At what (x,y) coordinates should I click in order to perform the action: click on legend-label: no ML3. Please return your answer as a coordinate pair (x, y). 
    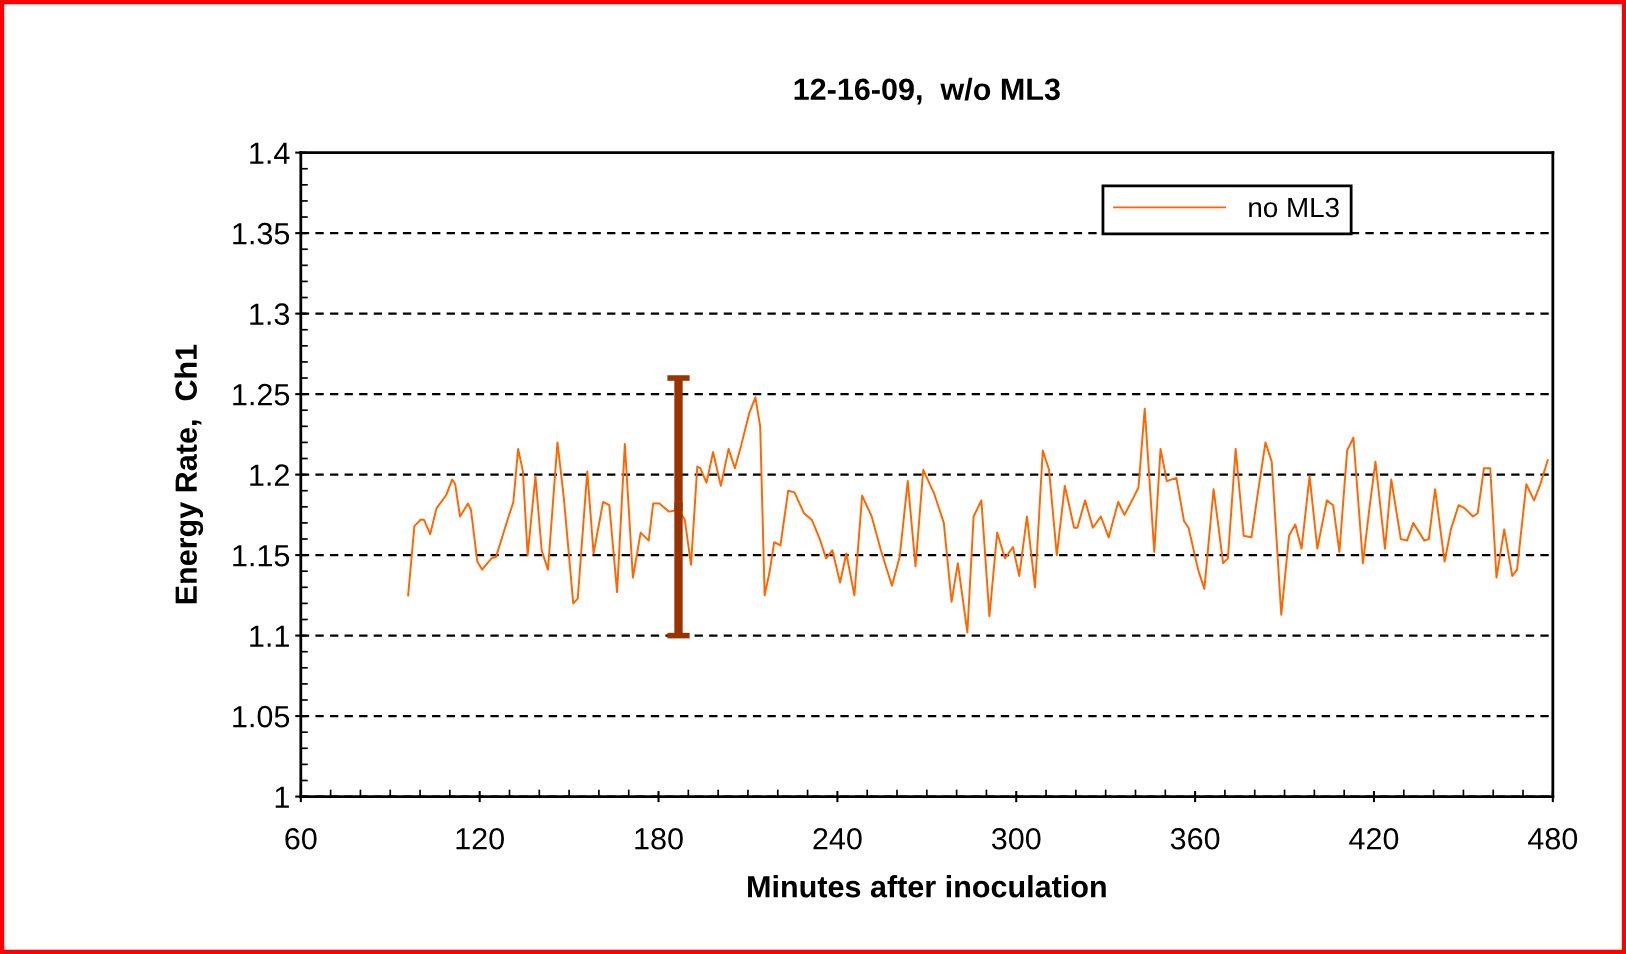
    Looking at the image, I should click on (1294, 207).